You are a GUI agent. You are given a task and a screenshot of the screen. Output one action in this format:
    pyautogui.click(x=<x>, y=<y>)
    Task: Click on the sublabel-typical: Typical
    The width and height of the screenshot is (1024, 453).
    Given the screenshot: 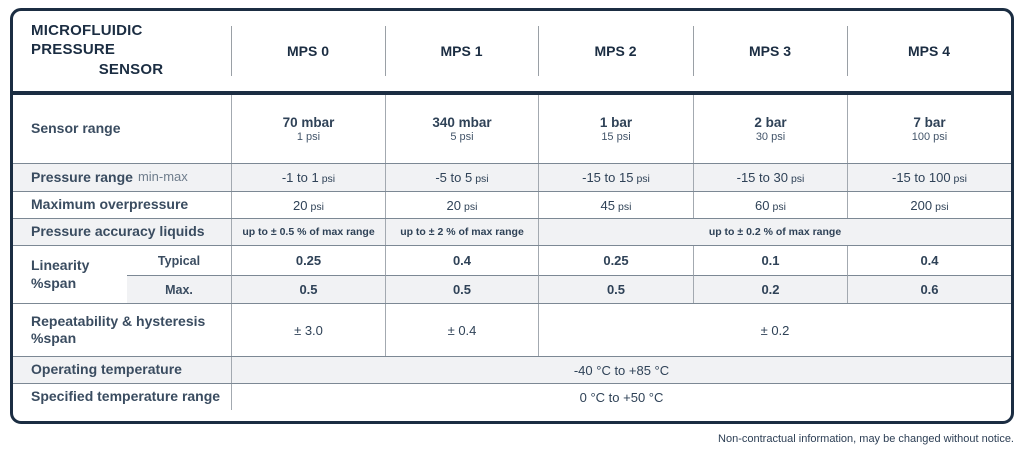 What is the action you would take?
    pyautogui.click(x=179, y=260)
    